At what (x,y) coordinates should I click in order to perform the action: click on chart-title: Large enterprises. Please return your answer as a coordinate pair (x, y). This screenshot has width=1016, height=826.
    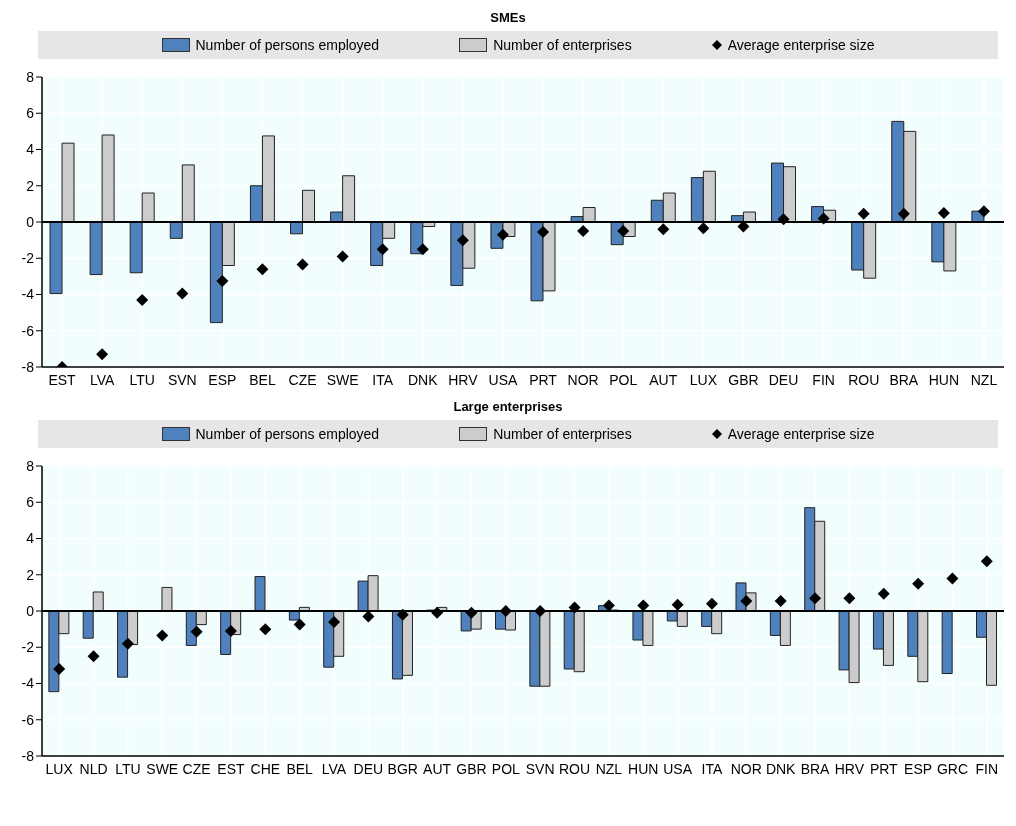
    Looking at the image, I should click on (508, 406).